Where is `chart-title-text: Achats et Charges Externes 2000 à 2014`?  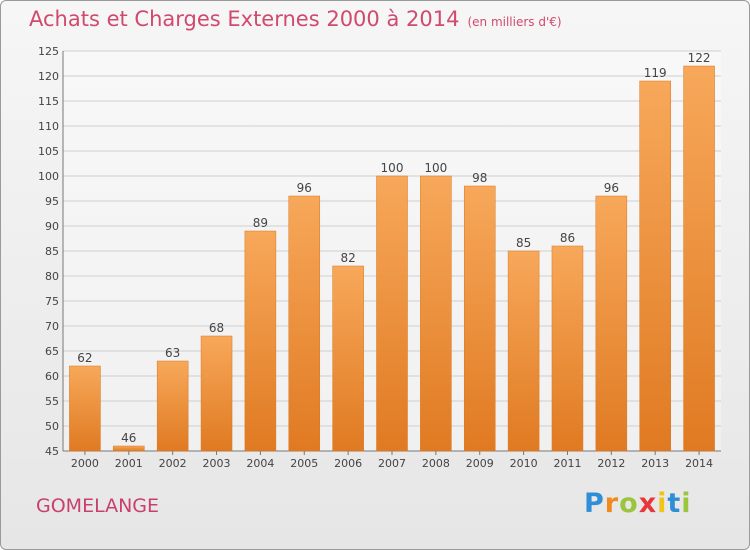
chart-title-text: Achats et Charges Externes 2000 à 2014 is located at coordinates (244, 19).